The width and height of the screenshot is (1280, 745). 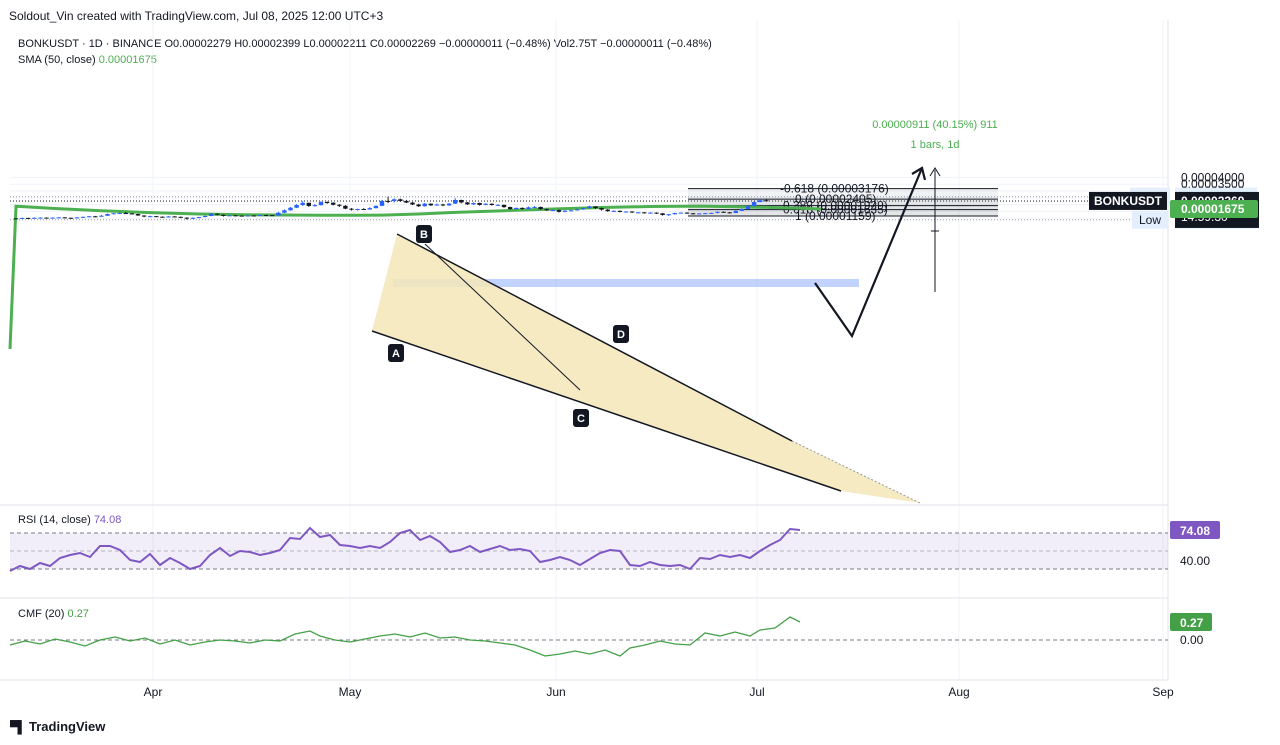 I want to click on measure-arrow, so click(x=935, y=172).